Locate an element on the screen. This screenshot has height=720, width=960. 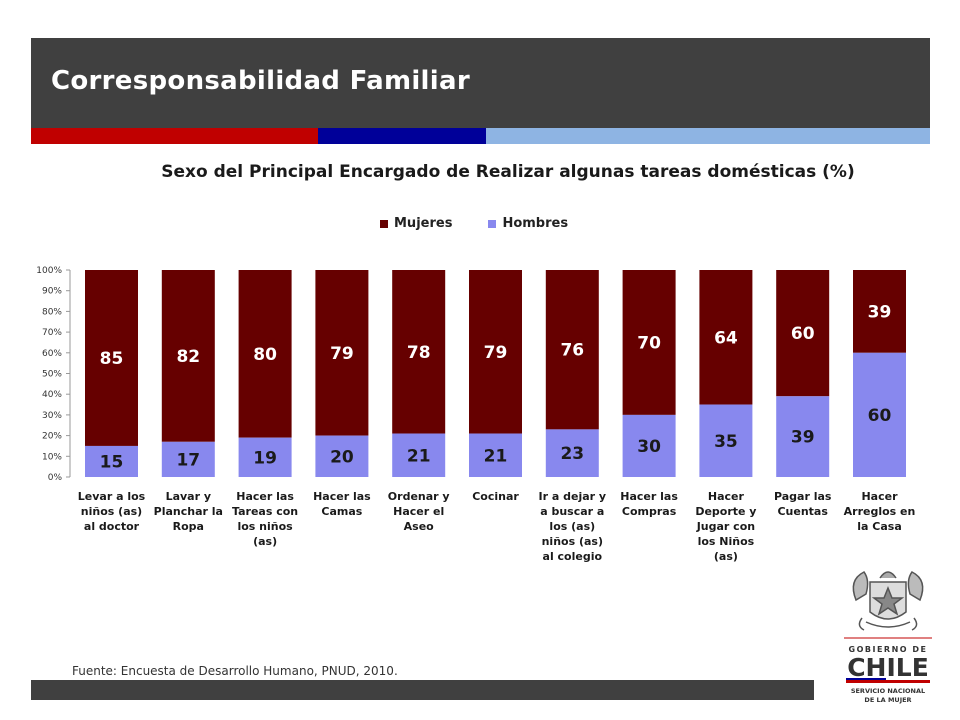
page-title: Corresponsabilidad Familiar is located at coordinates (260, 81).